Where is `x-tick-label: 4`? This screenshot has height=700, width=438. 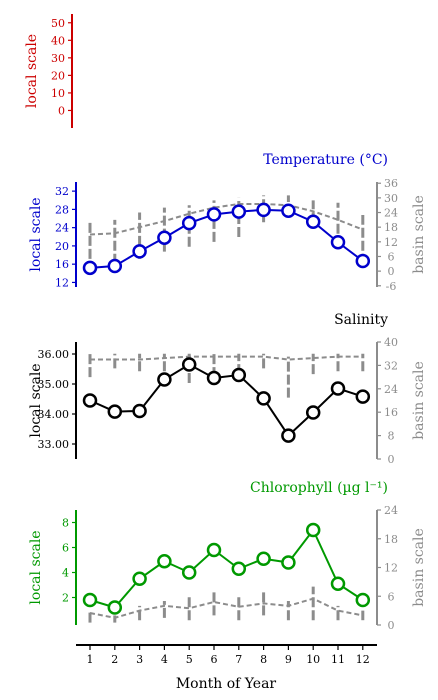
x-tick-label: 4 is located at coordinates (164, 659).